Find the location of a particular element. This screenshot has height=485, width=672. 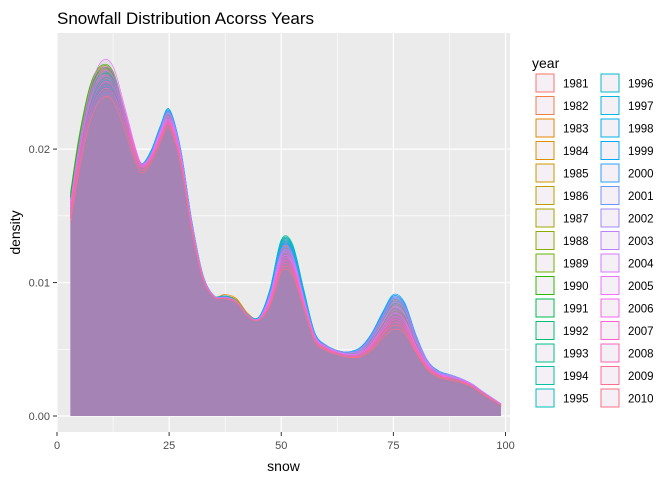

legend-label: 2010 is located at coordinates (641, 400).